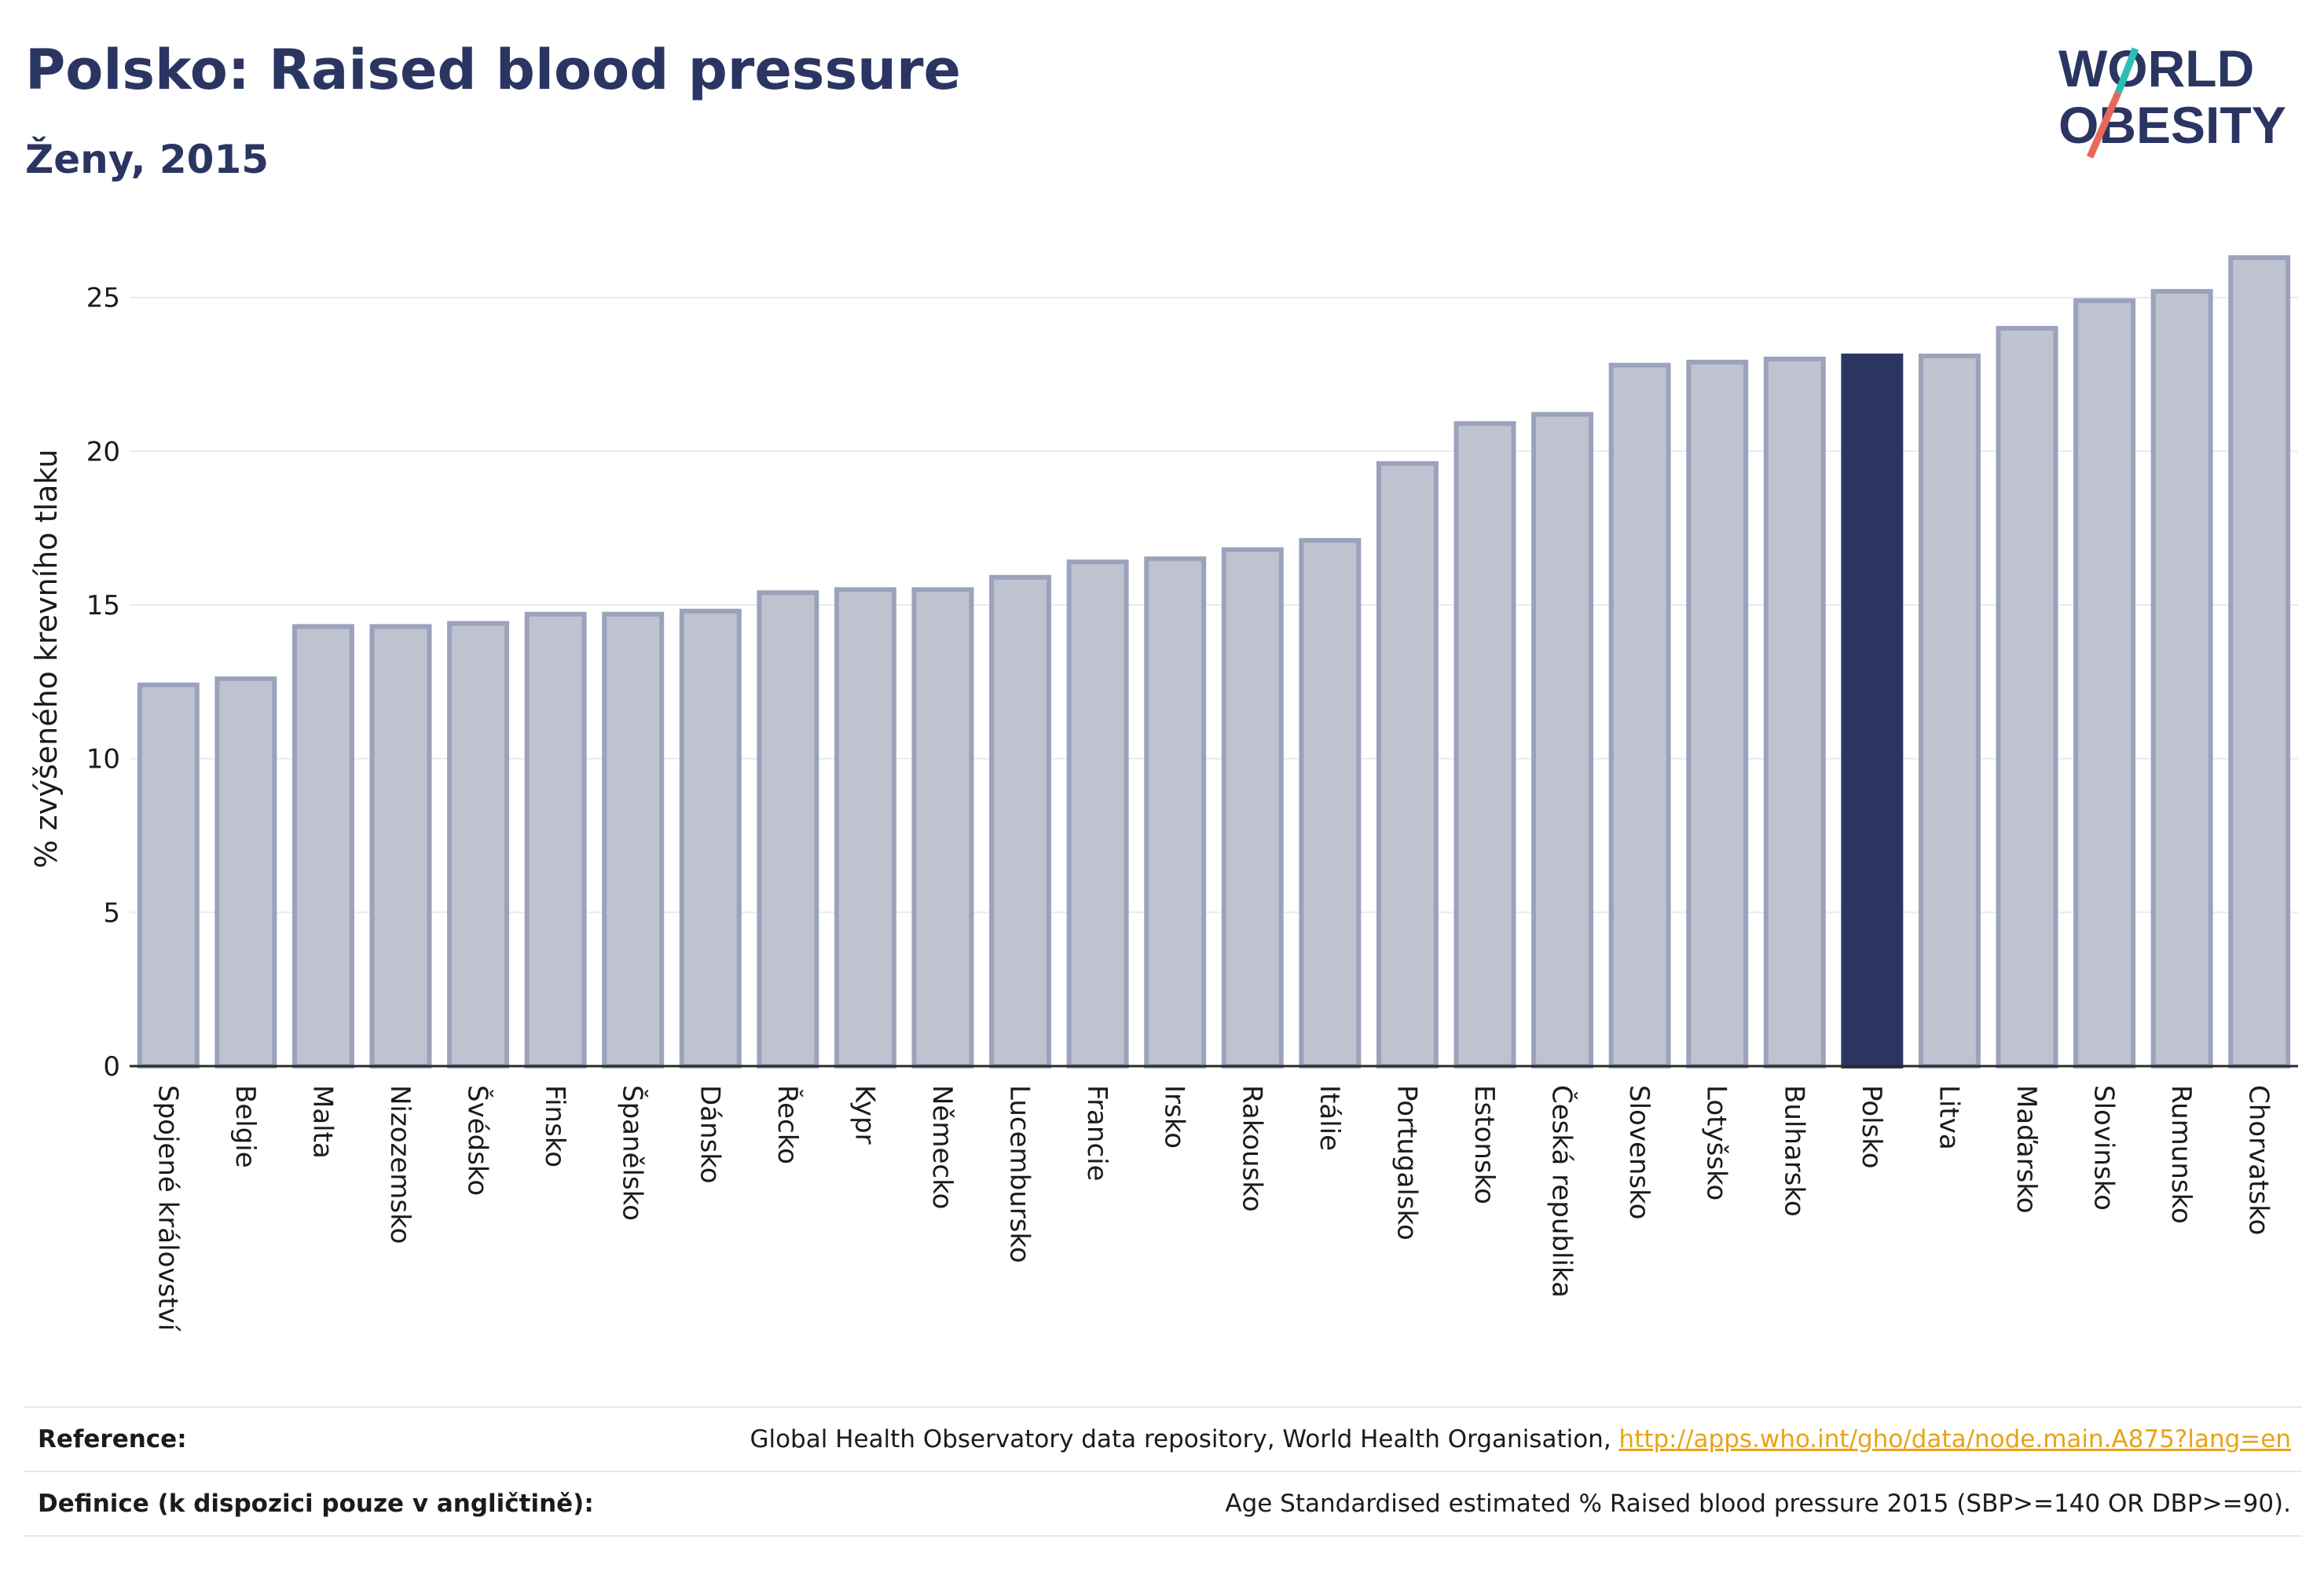 The image size is (2324, 1576). Describe the element at coordinates (111, 1067) in the screenshot. I see `y-tick-label: 0` at that location.